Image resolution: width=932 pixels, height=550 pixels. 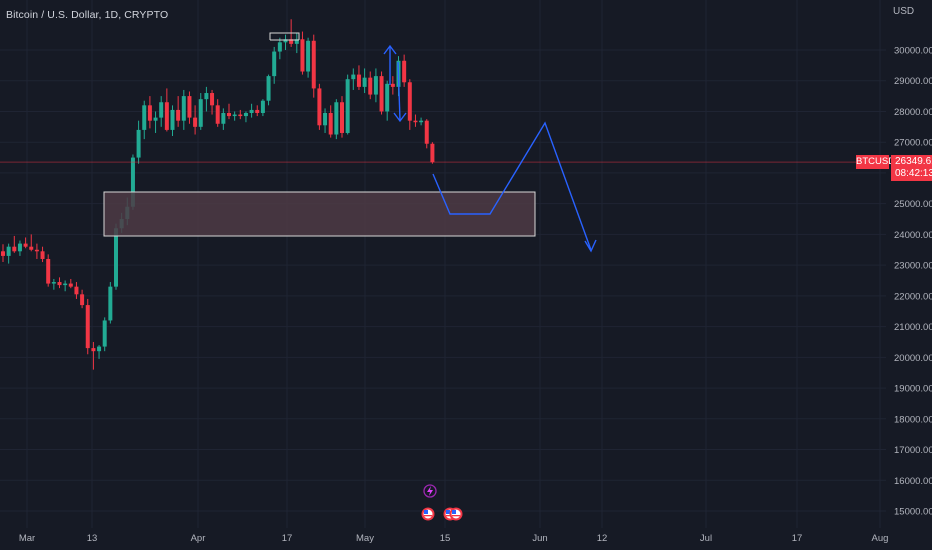 What do you see at coordinates (913, 112) in the screenshot?
I see `price-axis-label: 28000.00` at bounding box center [913, 112].